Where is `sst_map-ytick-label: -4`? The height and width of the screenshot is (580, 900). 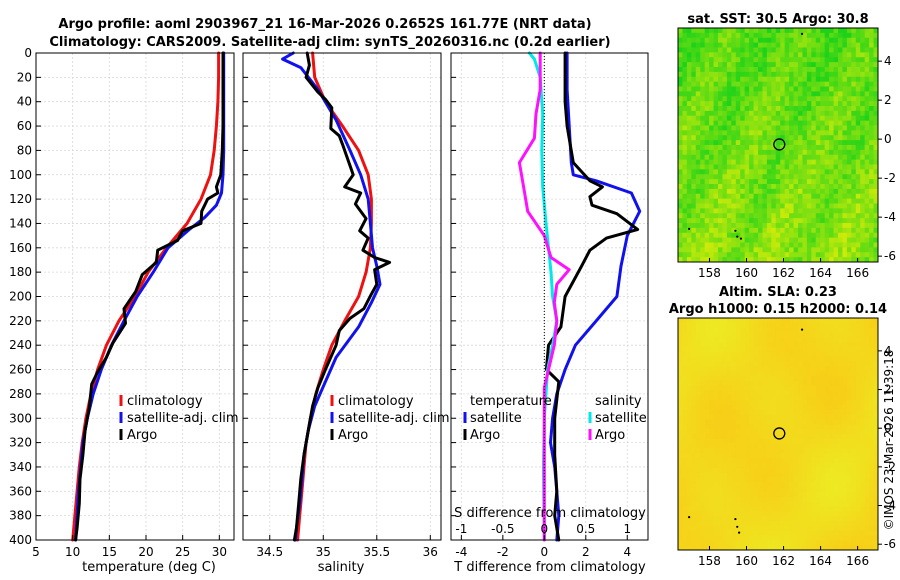 sst_map-ytick-label: -4 is located at coordinates (890, 217).